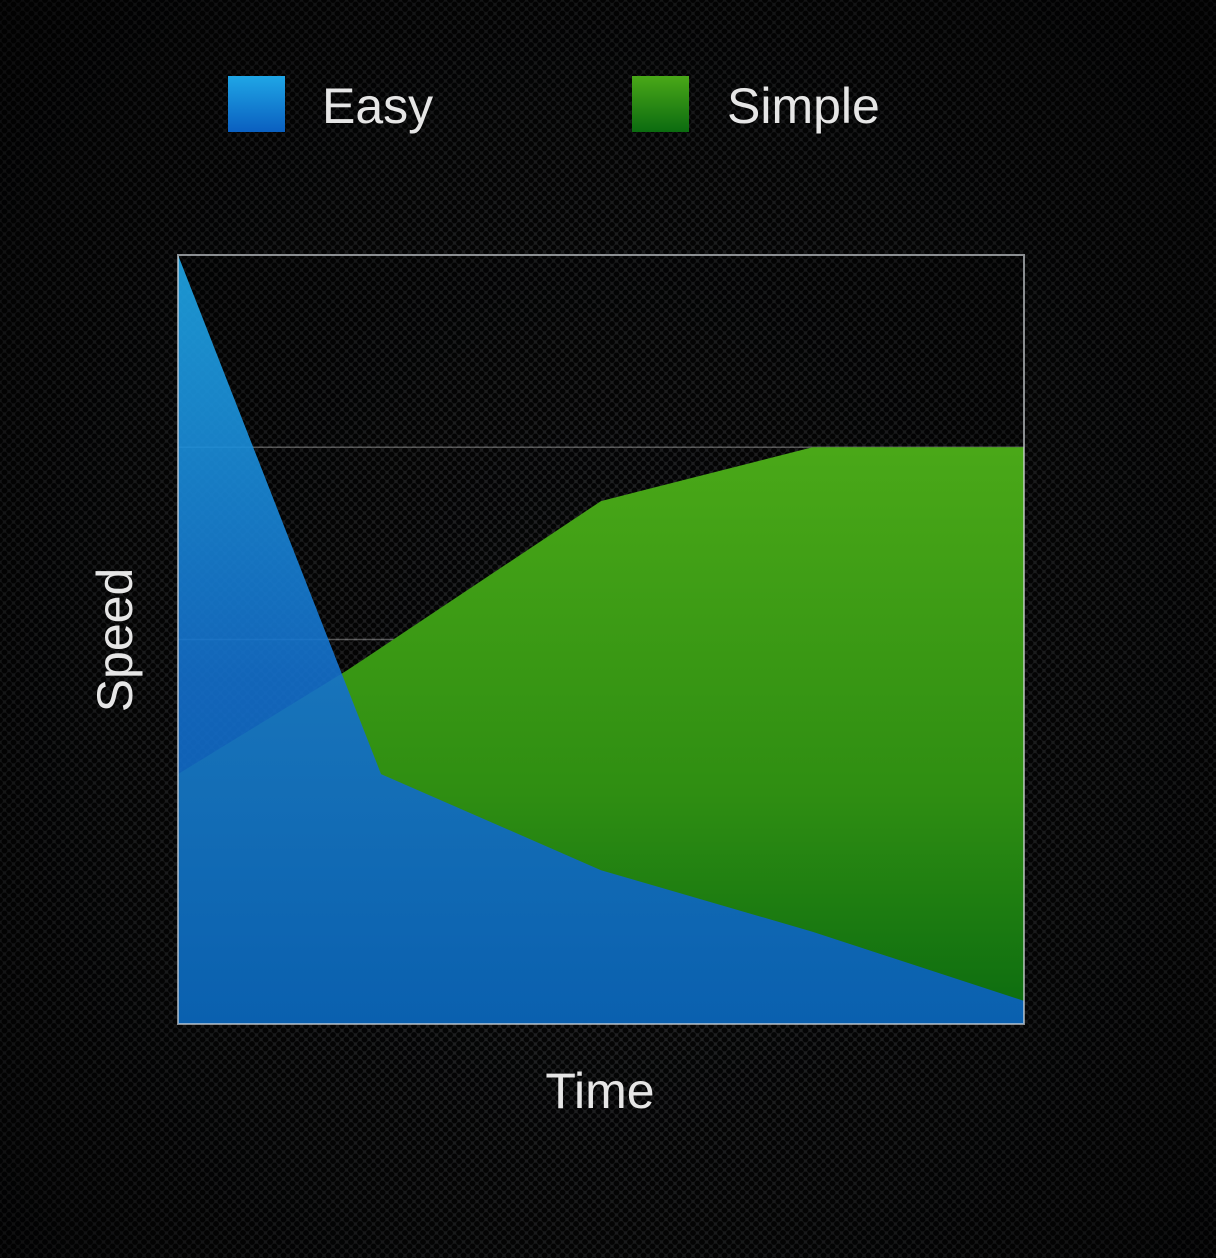 The width and height of the screenshot is (1216, 1258). I want to click on legend-label-simple: Simple, so click(803, 106).